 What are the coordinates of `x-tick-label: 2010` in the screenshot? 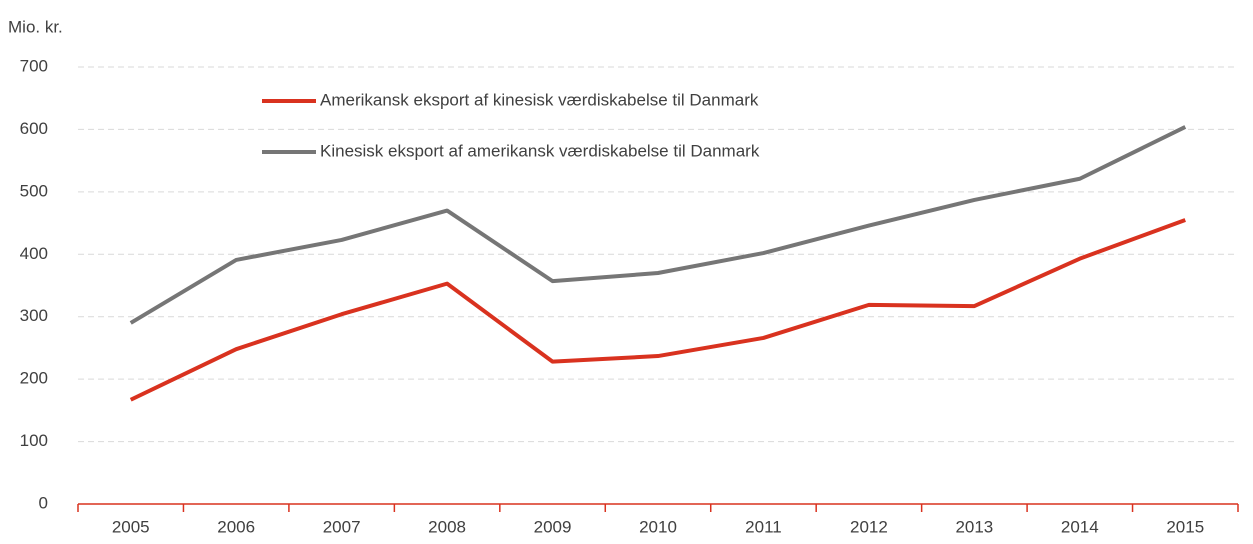 It's located at (658, 526).